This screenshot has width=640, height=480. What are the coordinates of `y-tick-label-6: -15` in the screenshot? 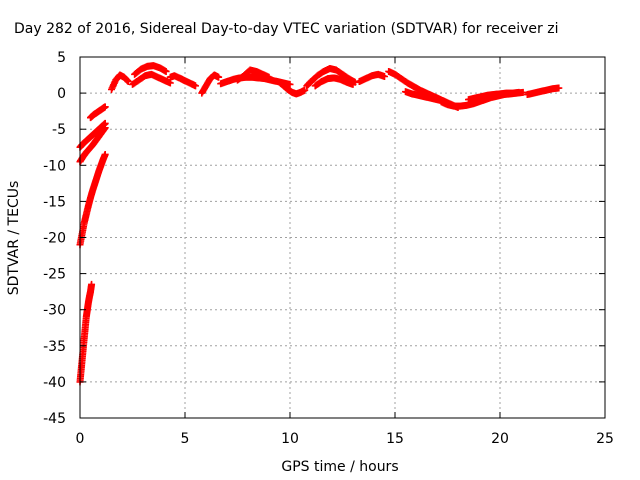 It's located at (54, 202).